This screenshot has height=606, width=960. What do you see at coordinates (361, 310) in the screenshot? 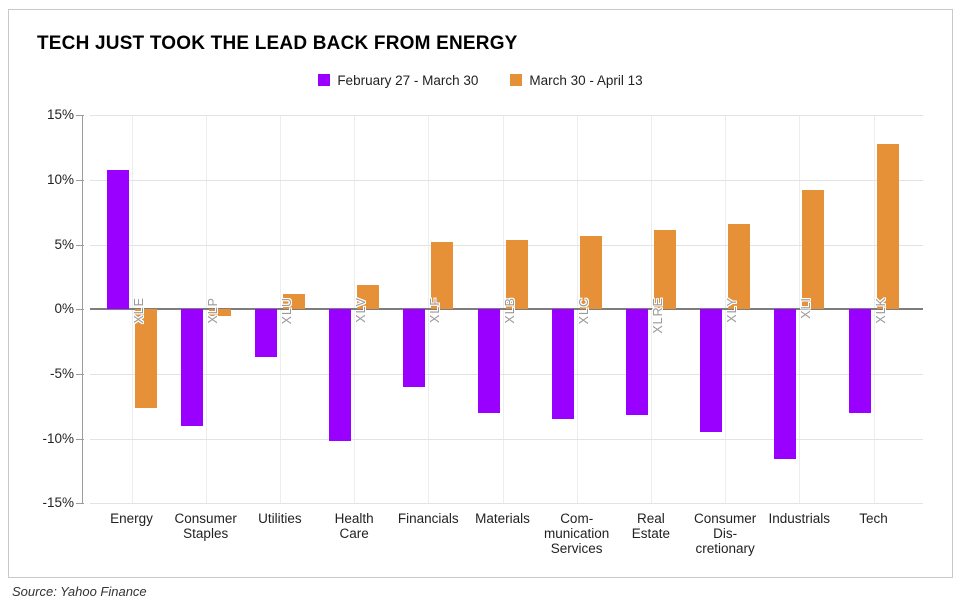
I see `ticker-annotation-xlv: XLV` at bounding box center [361, 310].